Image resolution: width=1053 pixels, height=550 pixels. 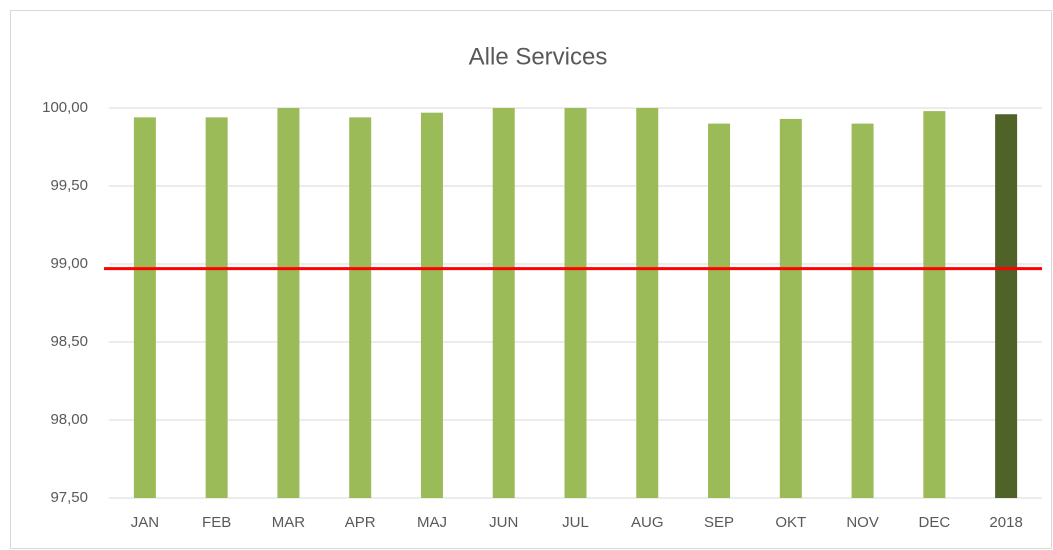 I want to click on x-tick-label: MAR, so click(x=289, y=522).